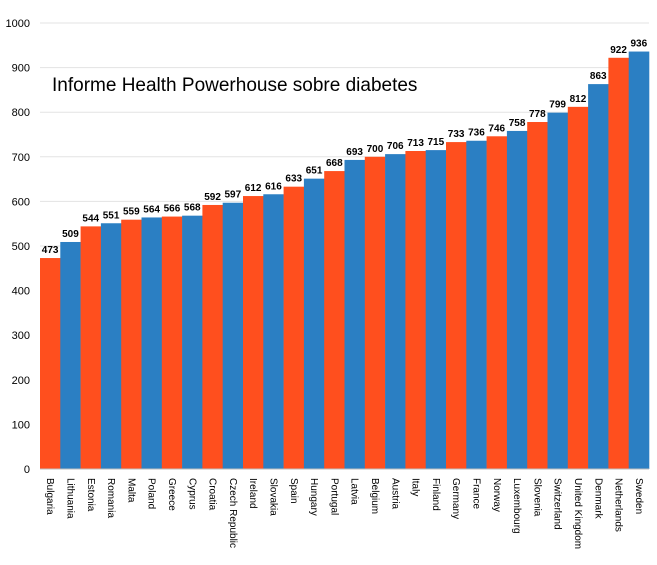 The height and width of the screenshot is (565, 657). Describe the element at coordinates (375, 149) in the screenshot. I see `data-label: 700` at that location.